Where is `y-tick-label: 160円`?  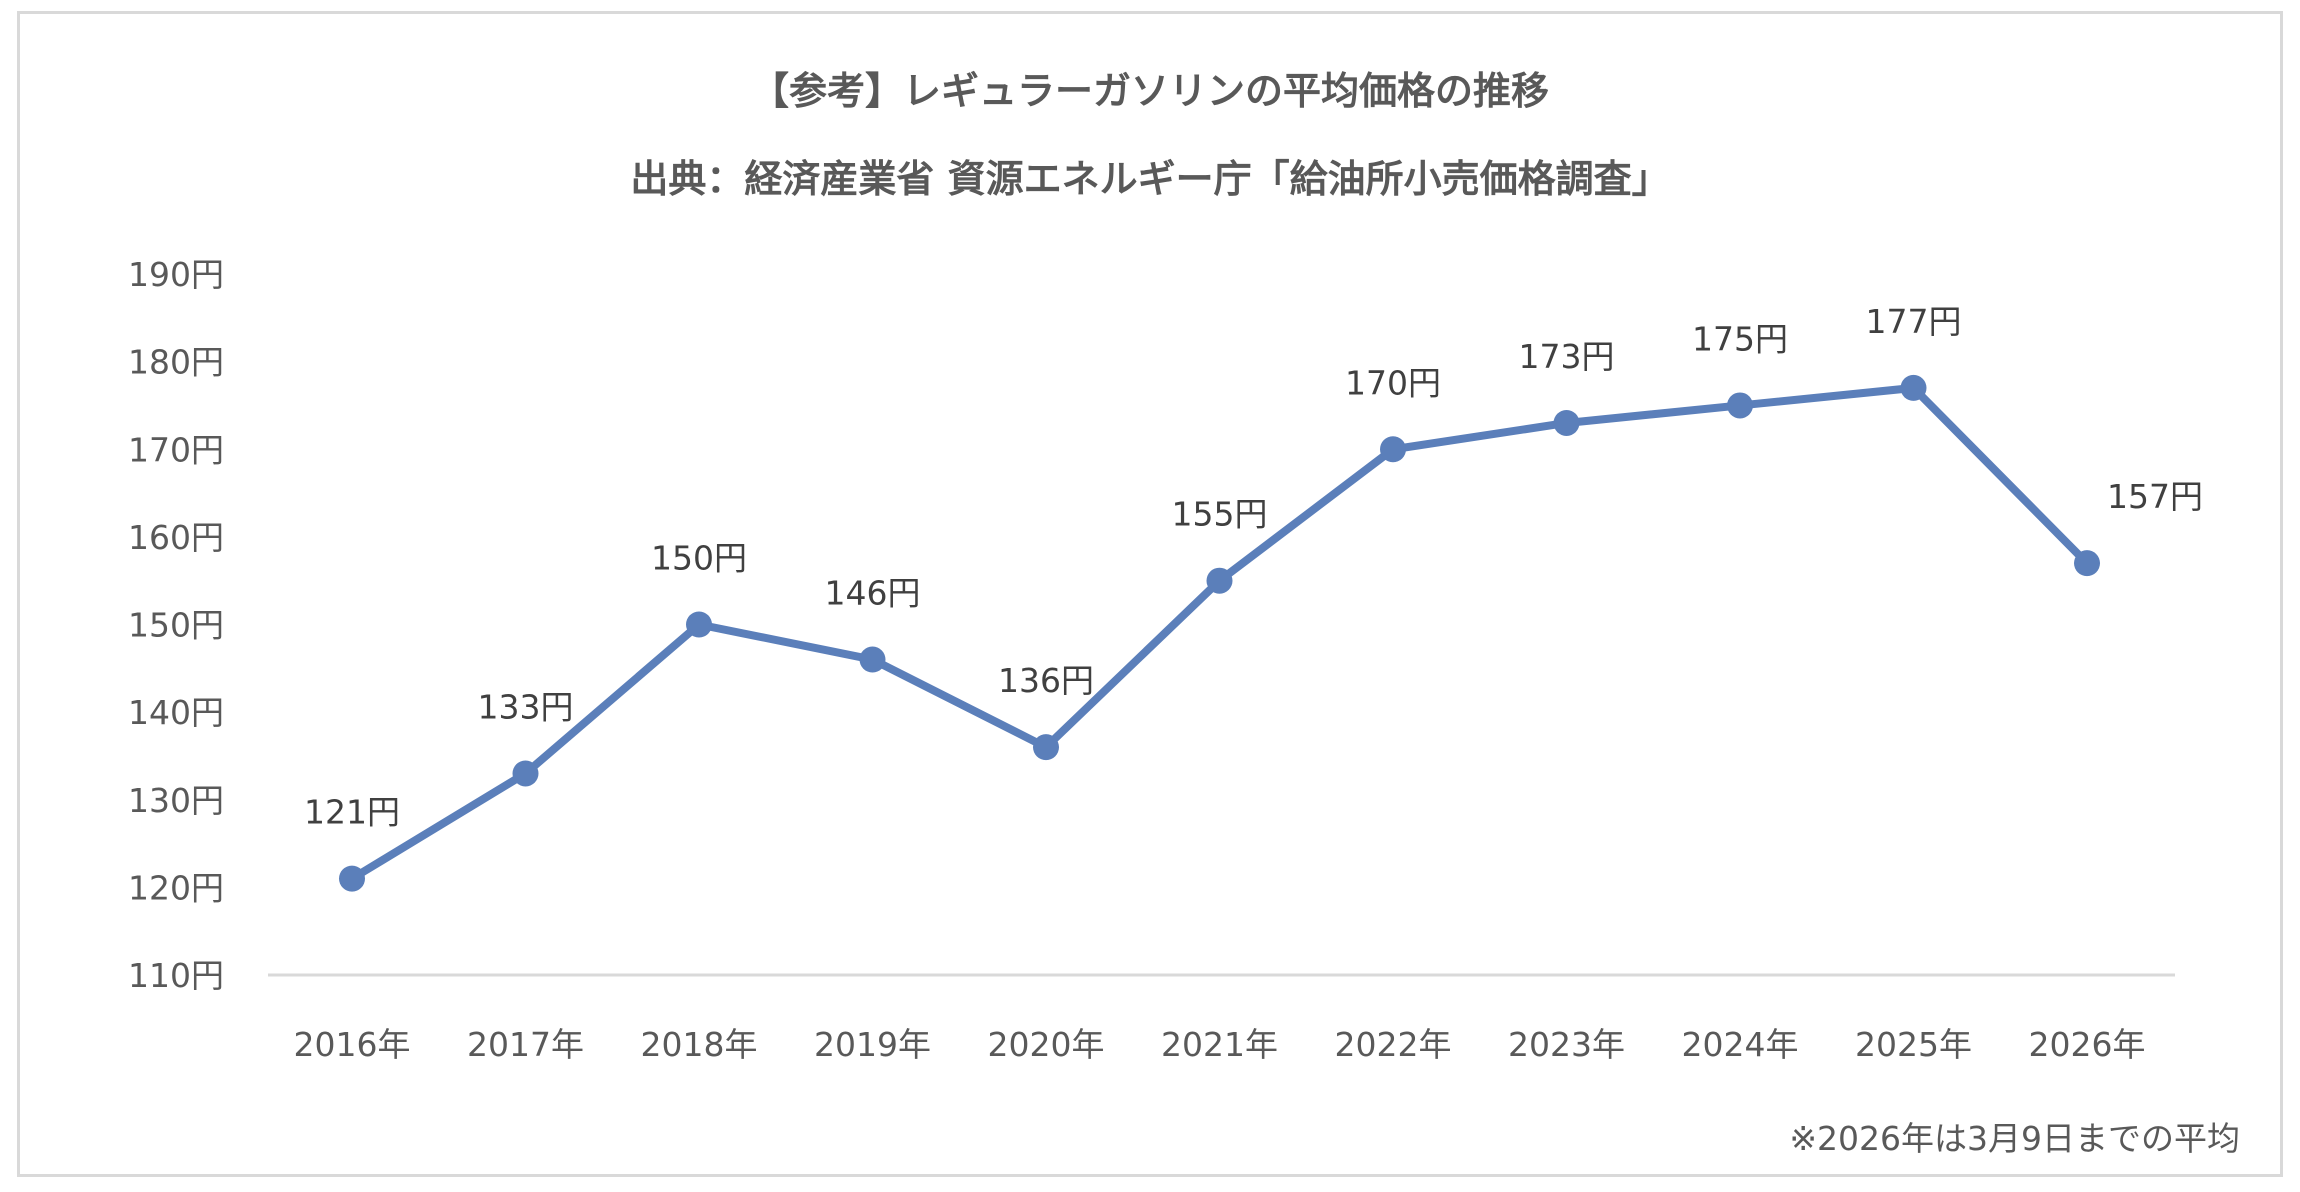
y-tick-label: 160円 is located at coordinates (176, 537).